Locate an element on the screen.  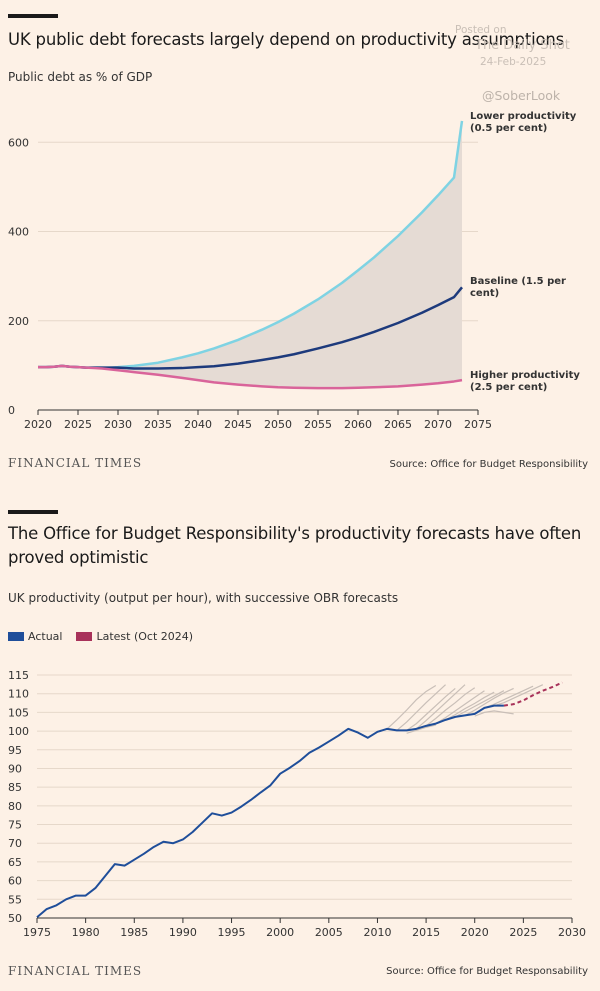
watermark: Posted on The Daily Shot 24-Feb-2025 is located at coordinates (525, 46).